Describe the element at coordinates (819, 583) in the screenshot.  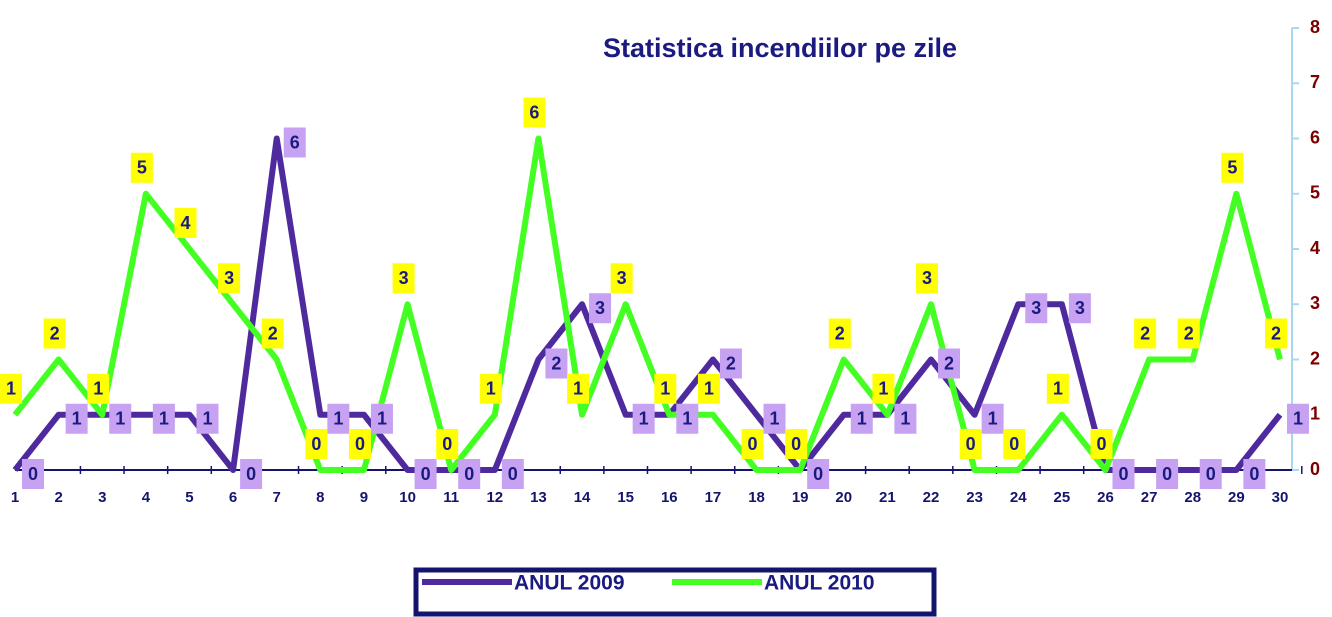
I see `legend-label: ANUL 2010` at that location.